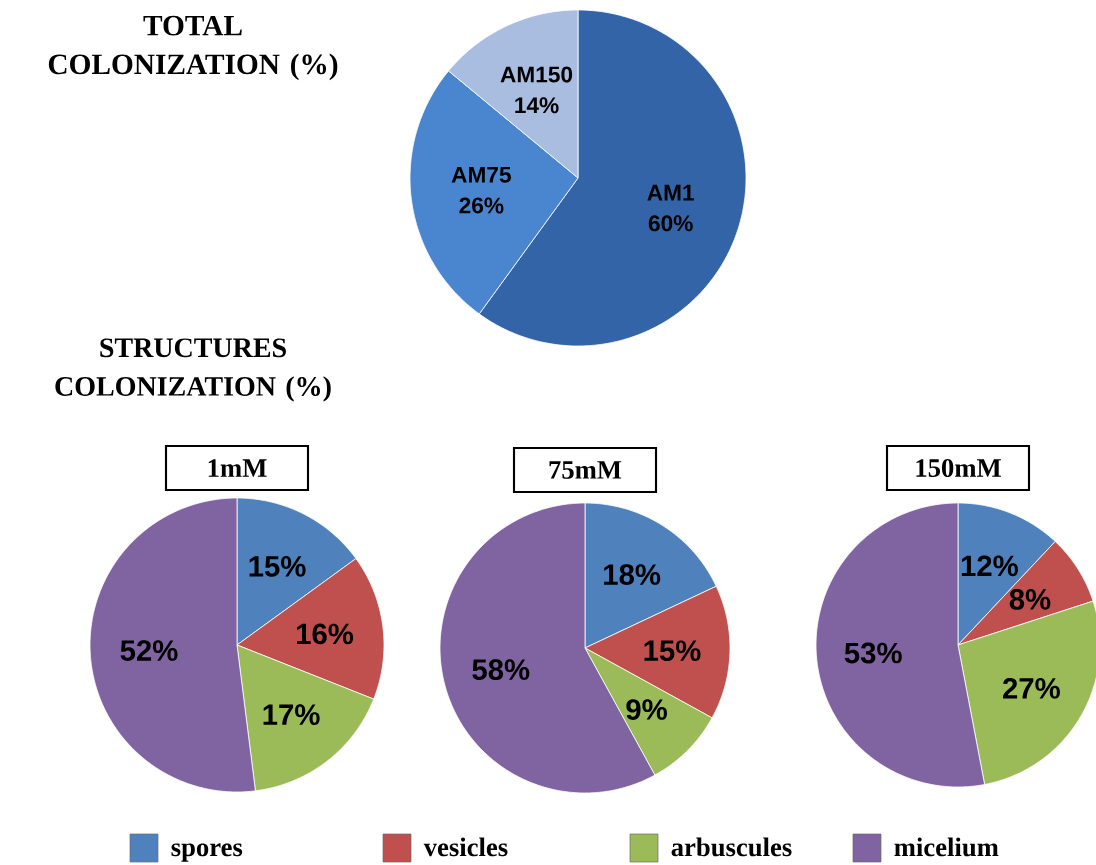 The height and width of the screenshot is (865, 1096). What do you see at coordinates (325, 634) in the screenshot?
I see `data-label: 16%` at bounding box center [325, 634].